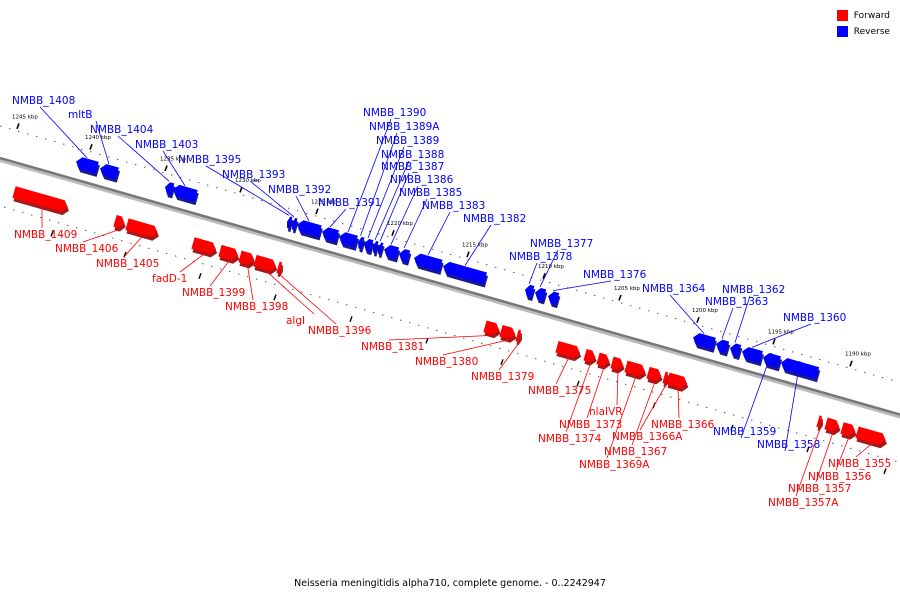 The image size is (900, 600). What do you see at coordinates (407, 141) in the screenshot?
I see `gene-label-nmbb-1389: NMBB_1389` at bounding box center [407, 141].